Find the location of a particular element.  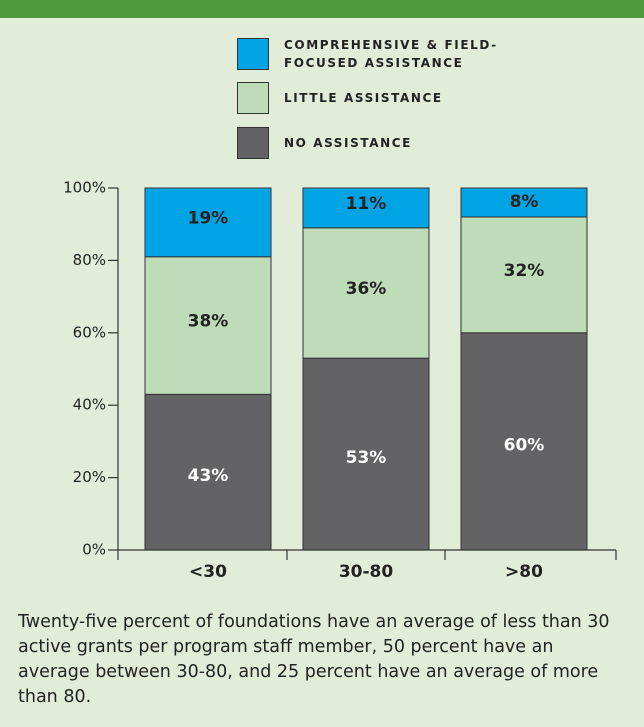

value-label: 32% is located at coordinates (524, 271).